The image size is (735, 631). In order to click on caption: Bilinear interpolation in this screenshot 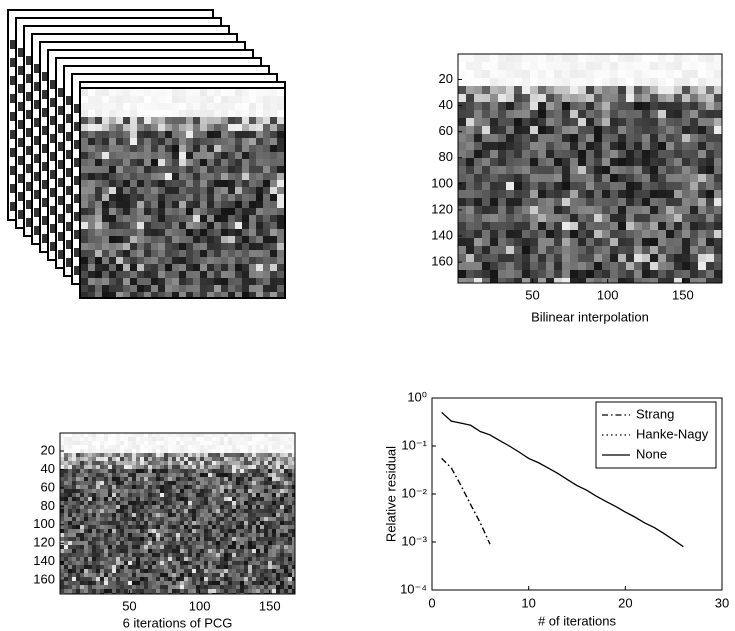, I will do `click(590, 316)`.